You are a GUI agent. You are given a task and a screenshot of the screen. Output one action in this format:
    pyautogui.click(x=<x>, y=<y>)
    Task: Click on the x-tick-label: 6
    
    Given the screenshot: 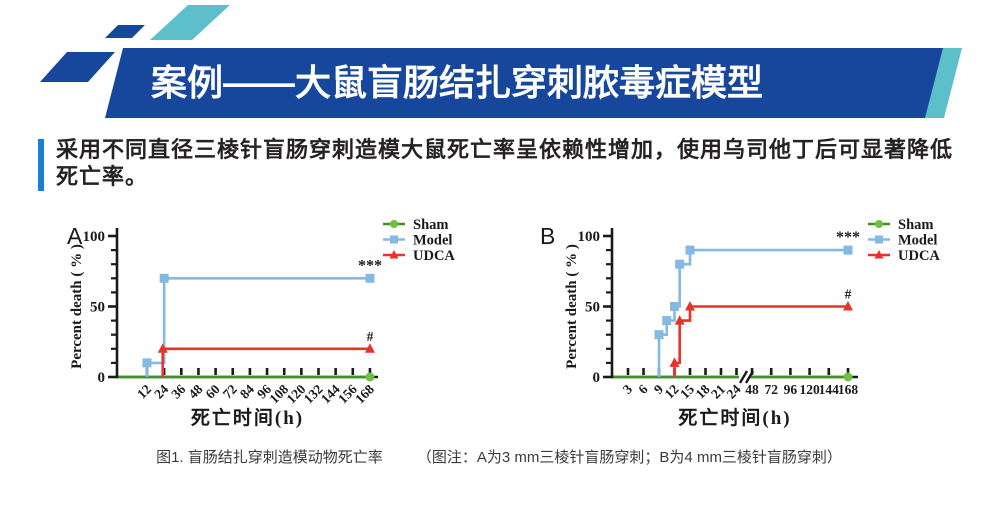 What is the action you would take?
    pyautogui.click(x=643, y=389)
    